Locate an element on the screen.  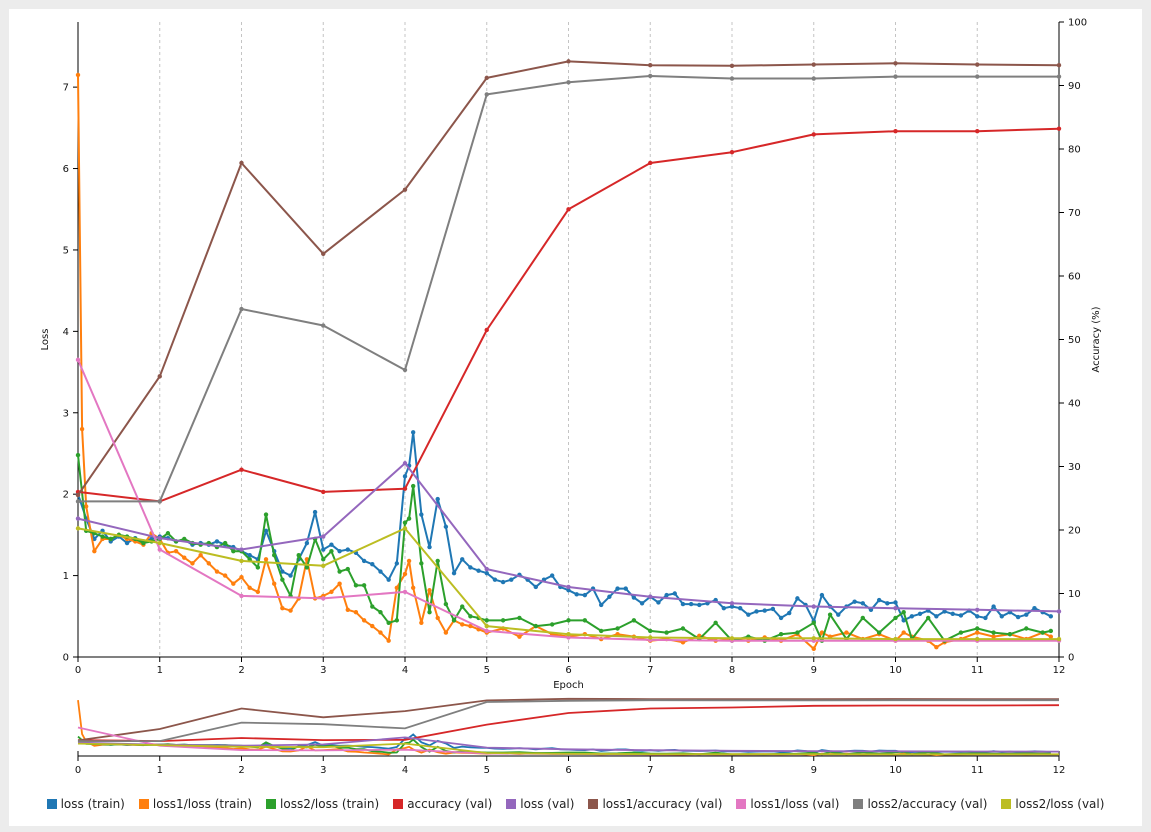
legend-item: loss1/loss (val) is located at coordinates (787, 804).